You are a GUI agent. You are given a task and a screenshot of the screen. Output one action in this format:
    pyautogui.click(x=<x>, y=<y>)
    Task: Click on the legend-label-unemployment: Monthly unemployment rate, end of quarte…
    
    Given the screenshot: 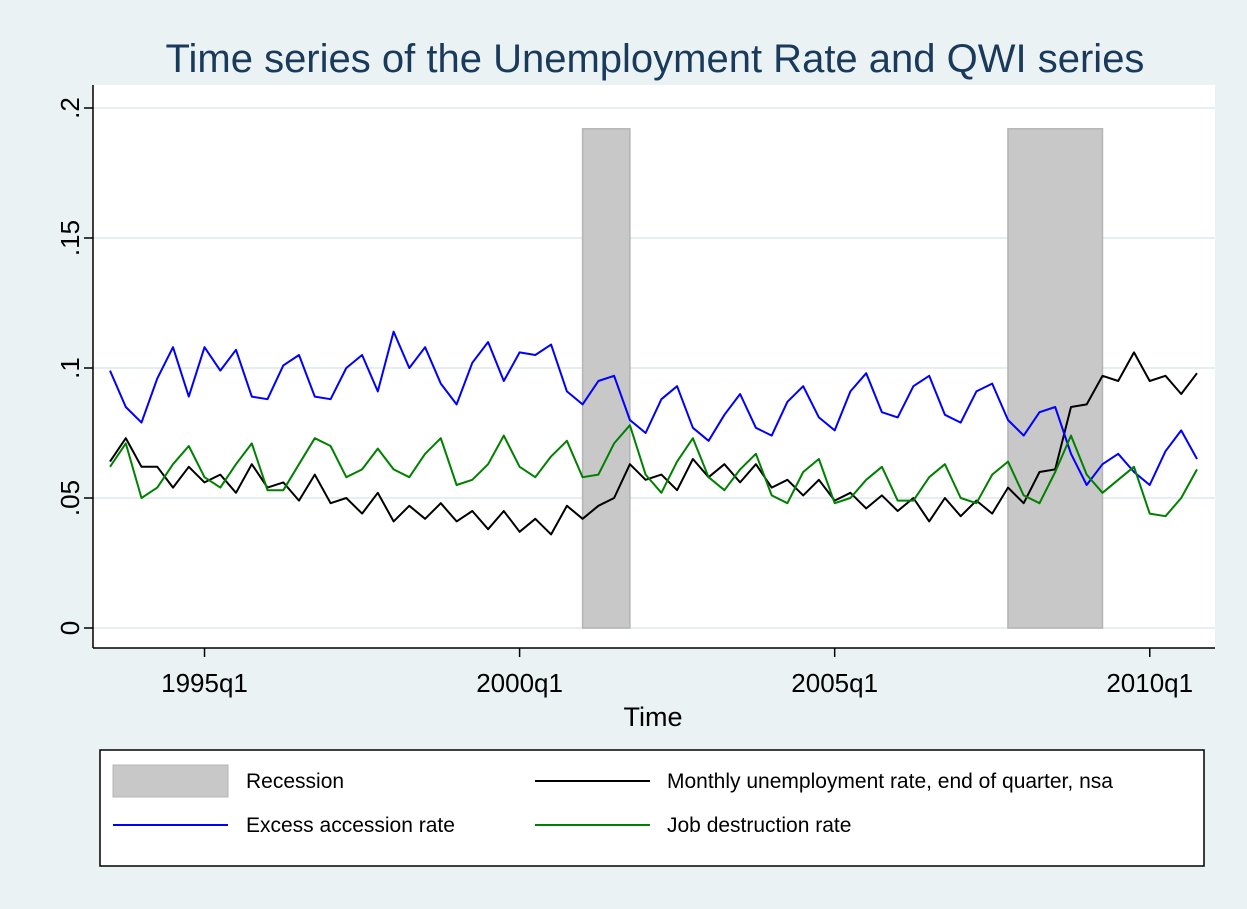 What is the action you would take?
    pyautogui.click(x=890, y=781)
    